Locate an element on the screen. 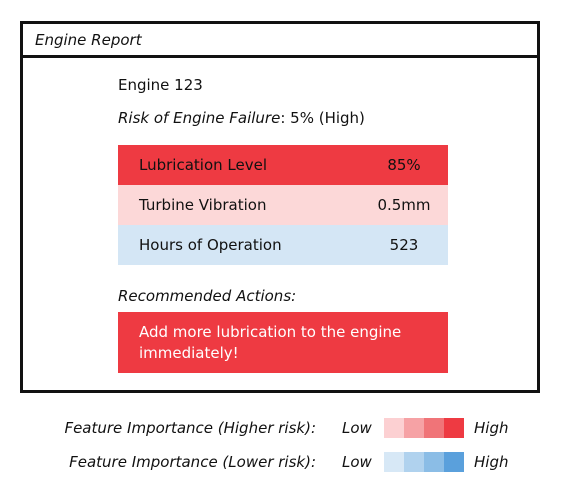  feature-value: 523 is located at coordinates (404, 245).